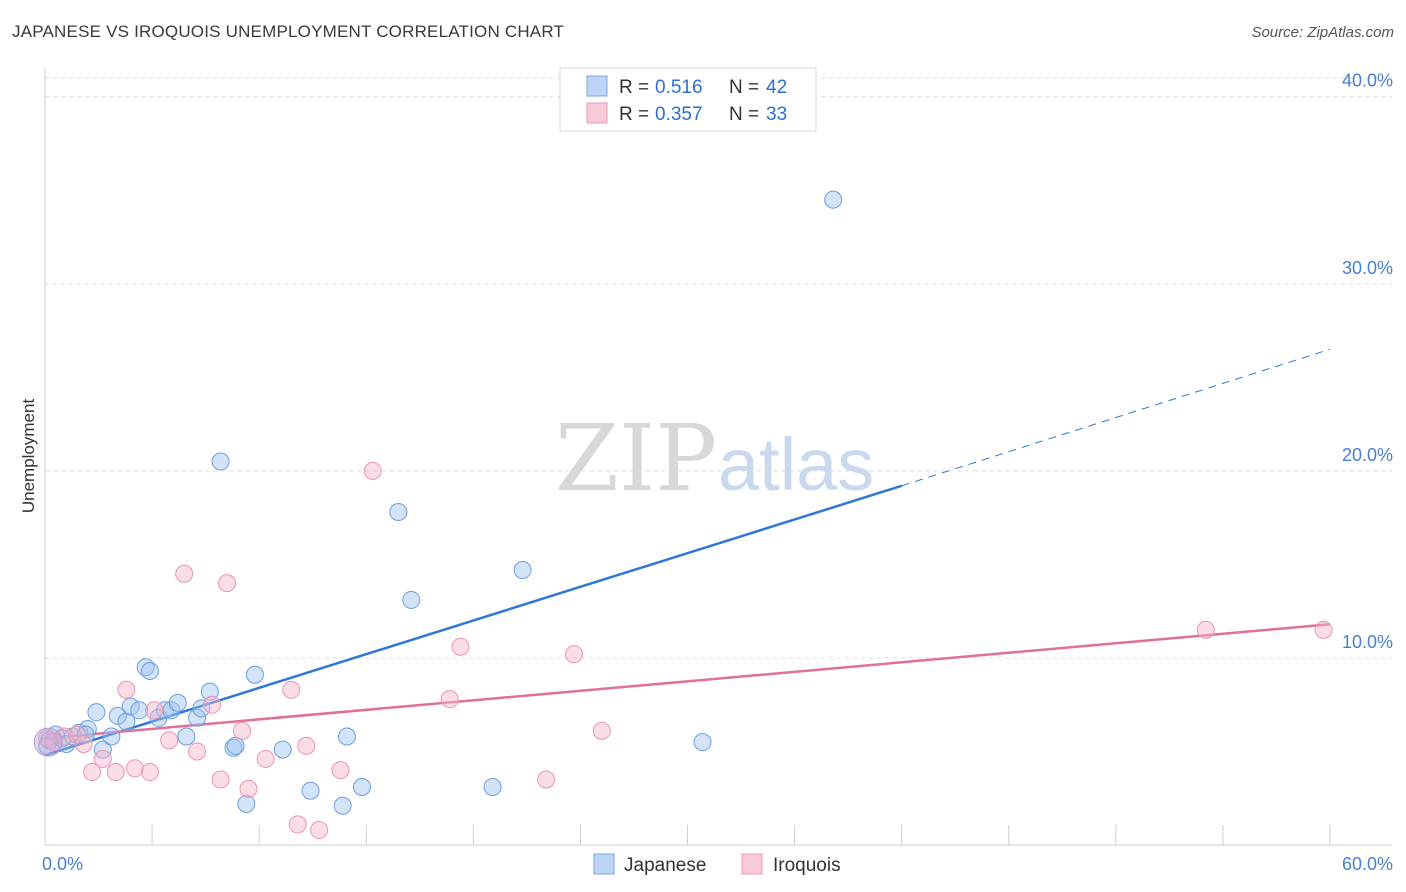  Describe the element at coordinates (679, 114) in the screenshot. I see `legend-r-value-2: 0.357` at that location.